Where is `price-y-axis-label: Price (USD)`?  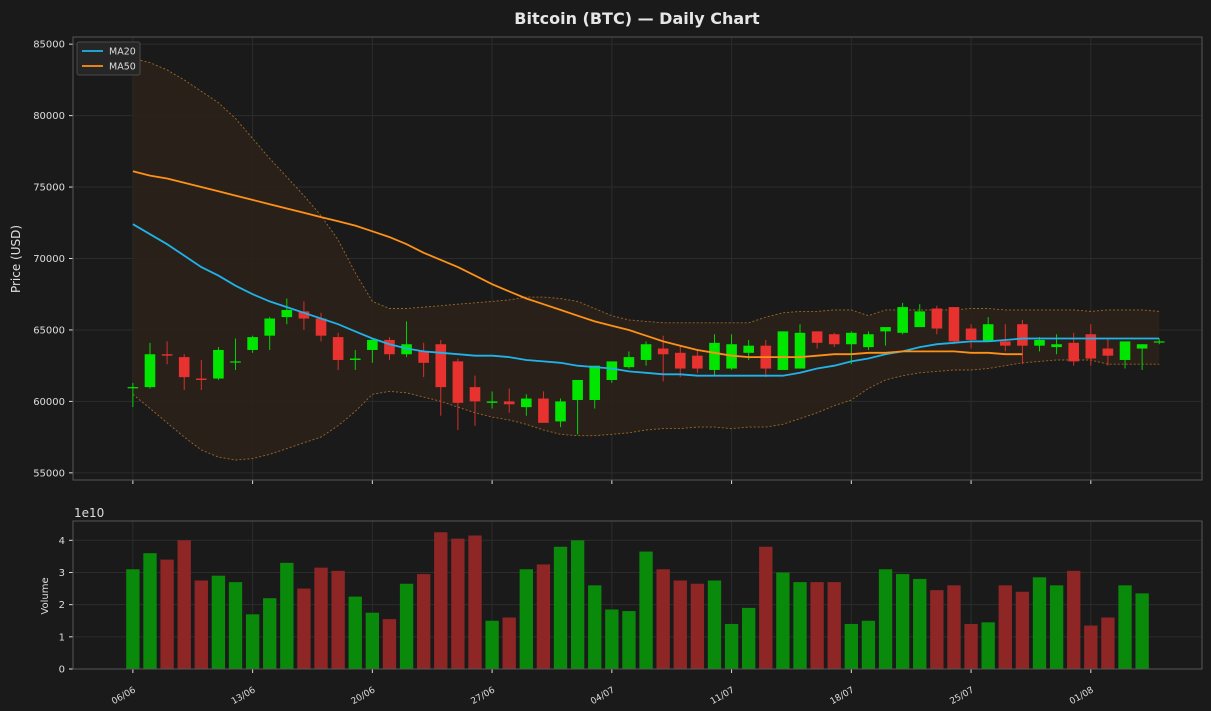
price-y-axis-label: Price (USD) is located at coordinates (16, 259).